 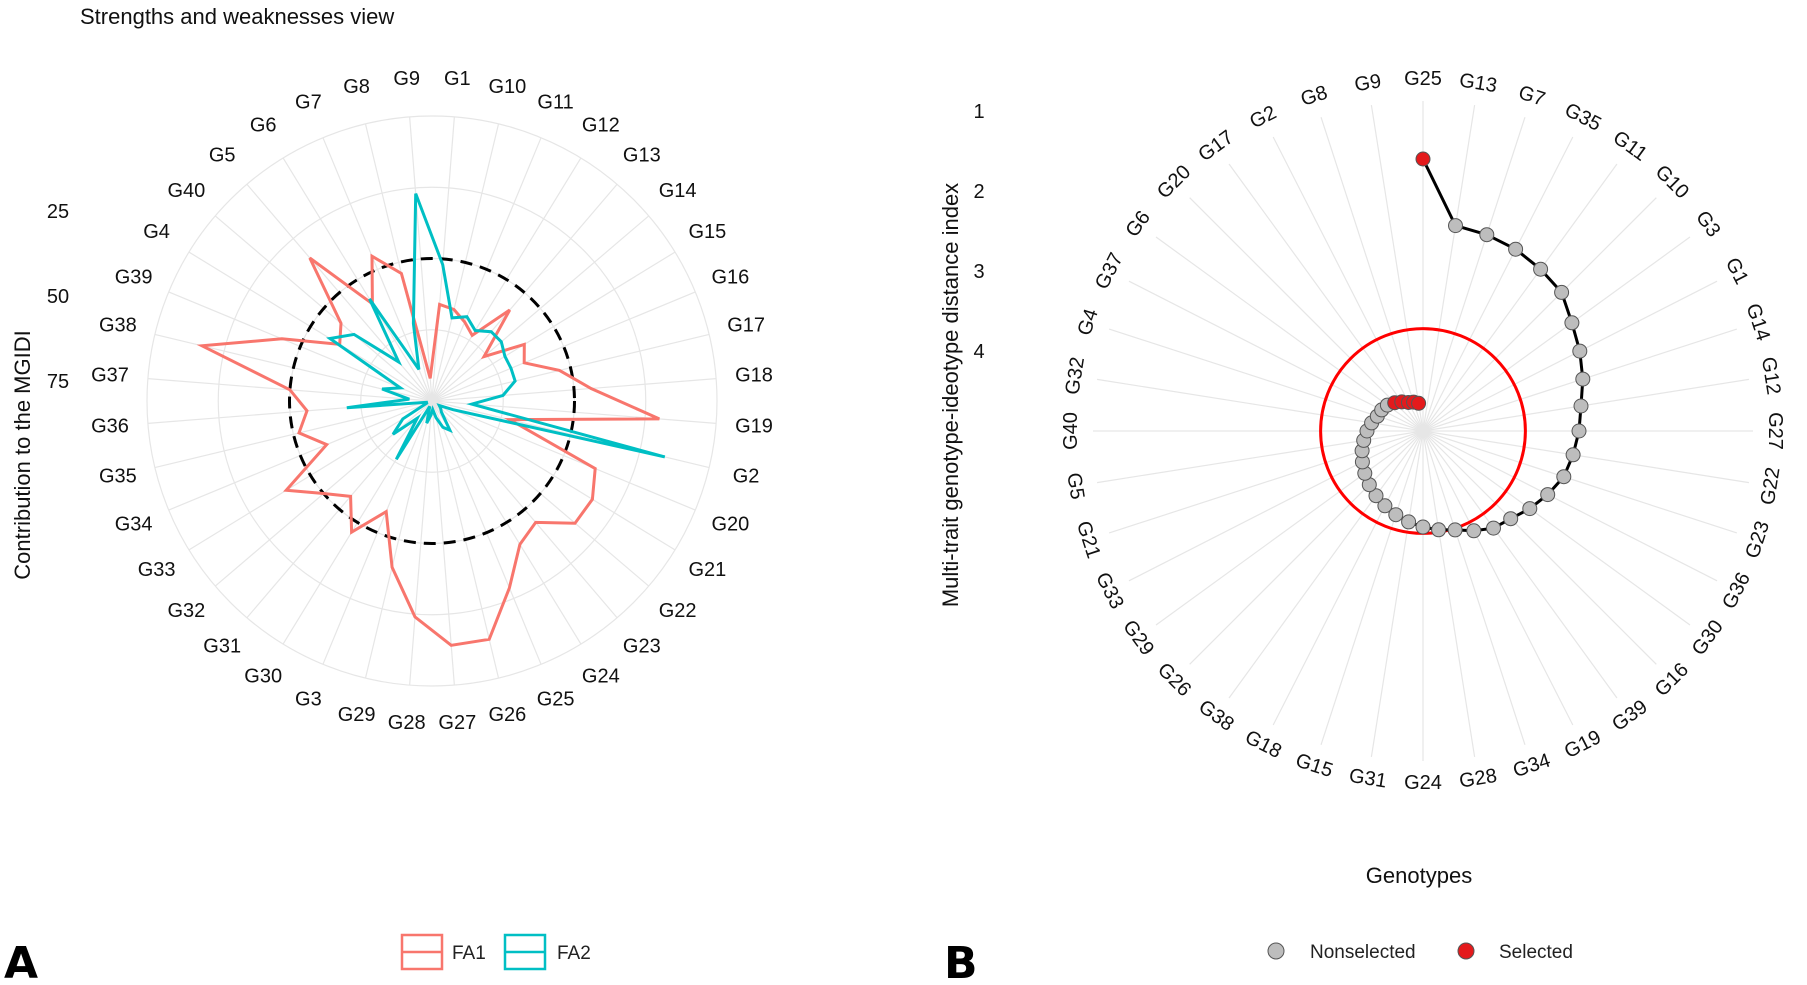 What do you see at coordinates (356, 87) in the screenshot?
I see `genotype-label-a-g8: G8` at bounding box center [356, 87].